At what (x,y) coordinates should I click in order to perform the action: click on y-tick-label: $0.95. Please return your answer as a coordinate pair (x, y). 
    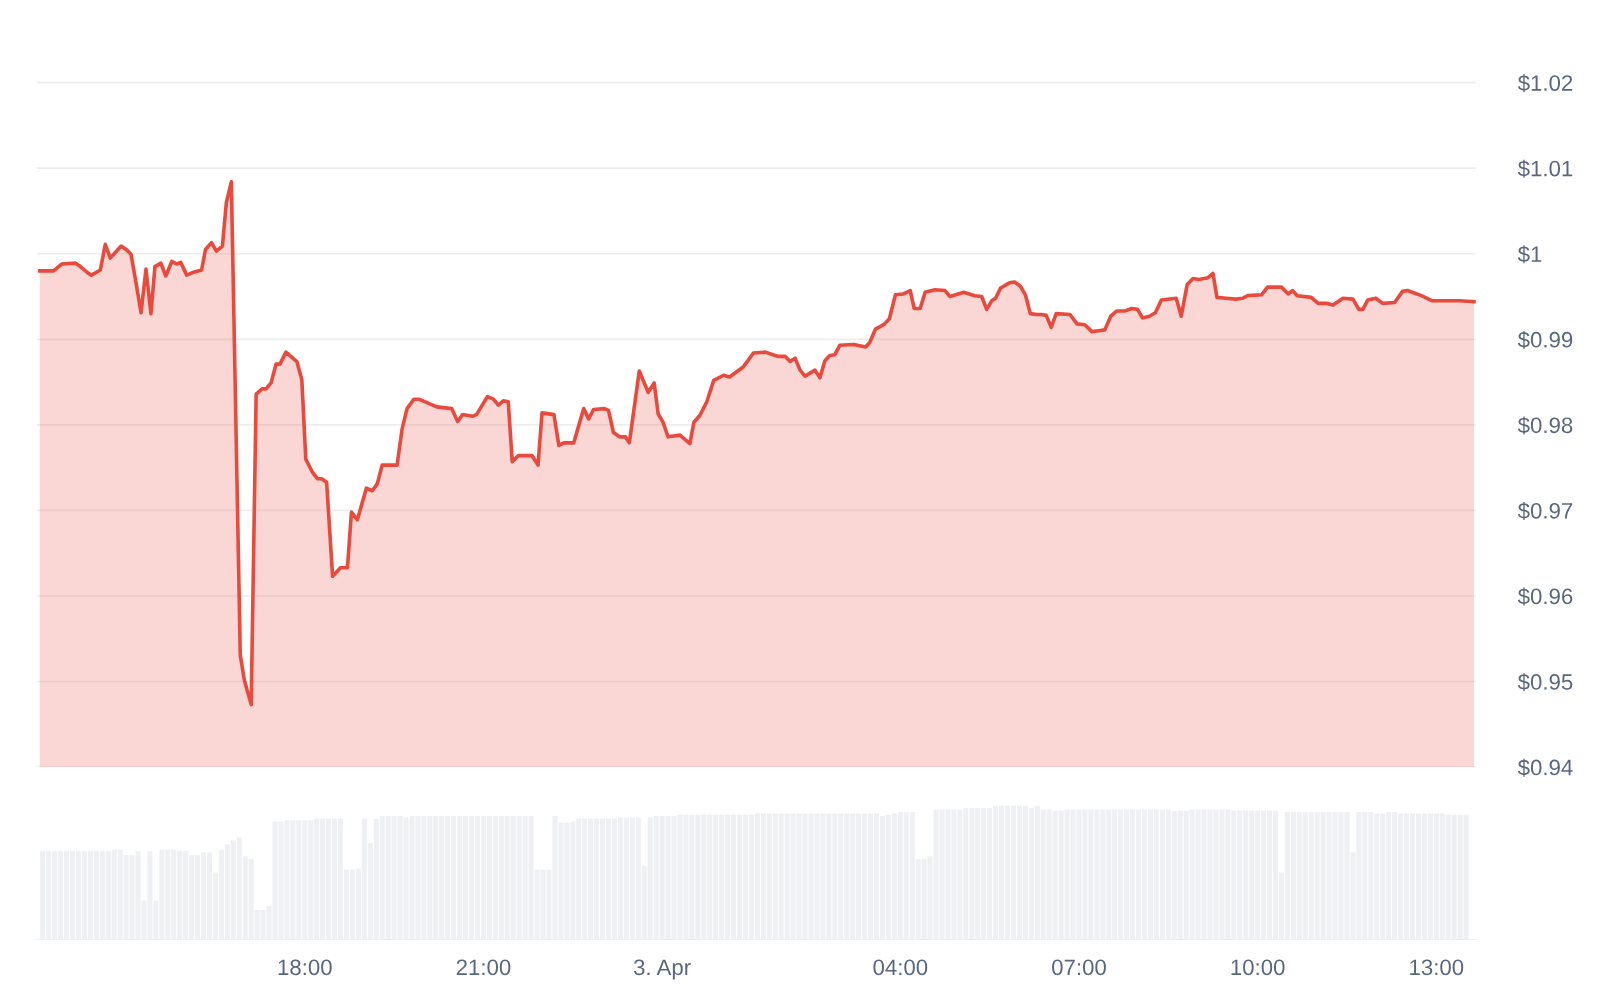
    Looking at the image, I should click on (1545, 682).